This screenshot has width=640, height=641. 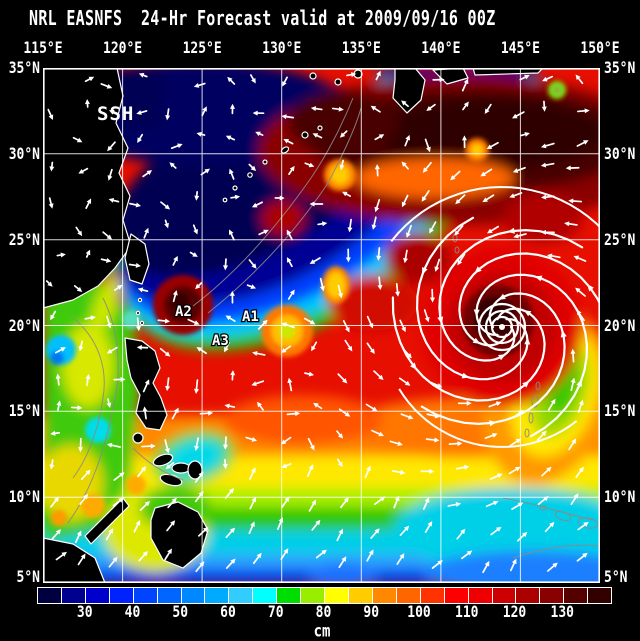 What do you see at coordinates (20, 155) in the screenshot?
I see `latitude-tick-label-left: 30°N` at bounding box center [20, 155].